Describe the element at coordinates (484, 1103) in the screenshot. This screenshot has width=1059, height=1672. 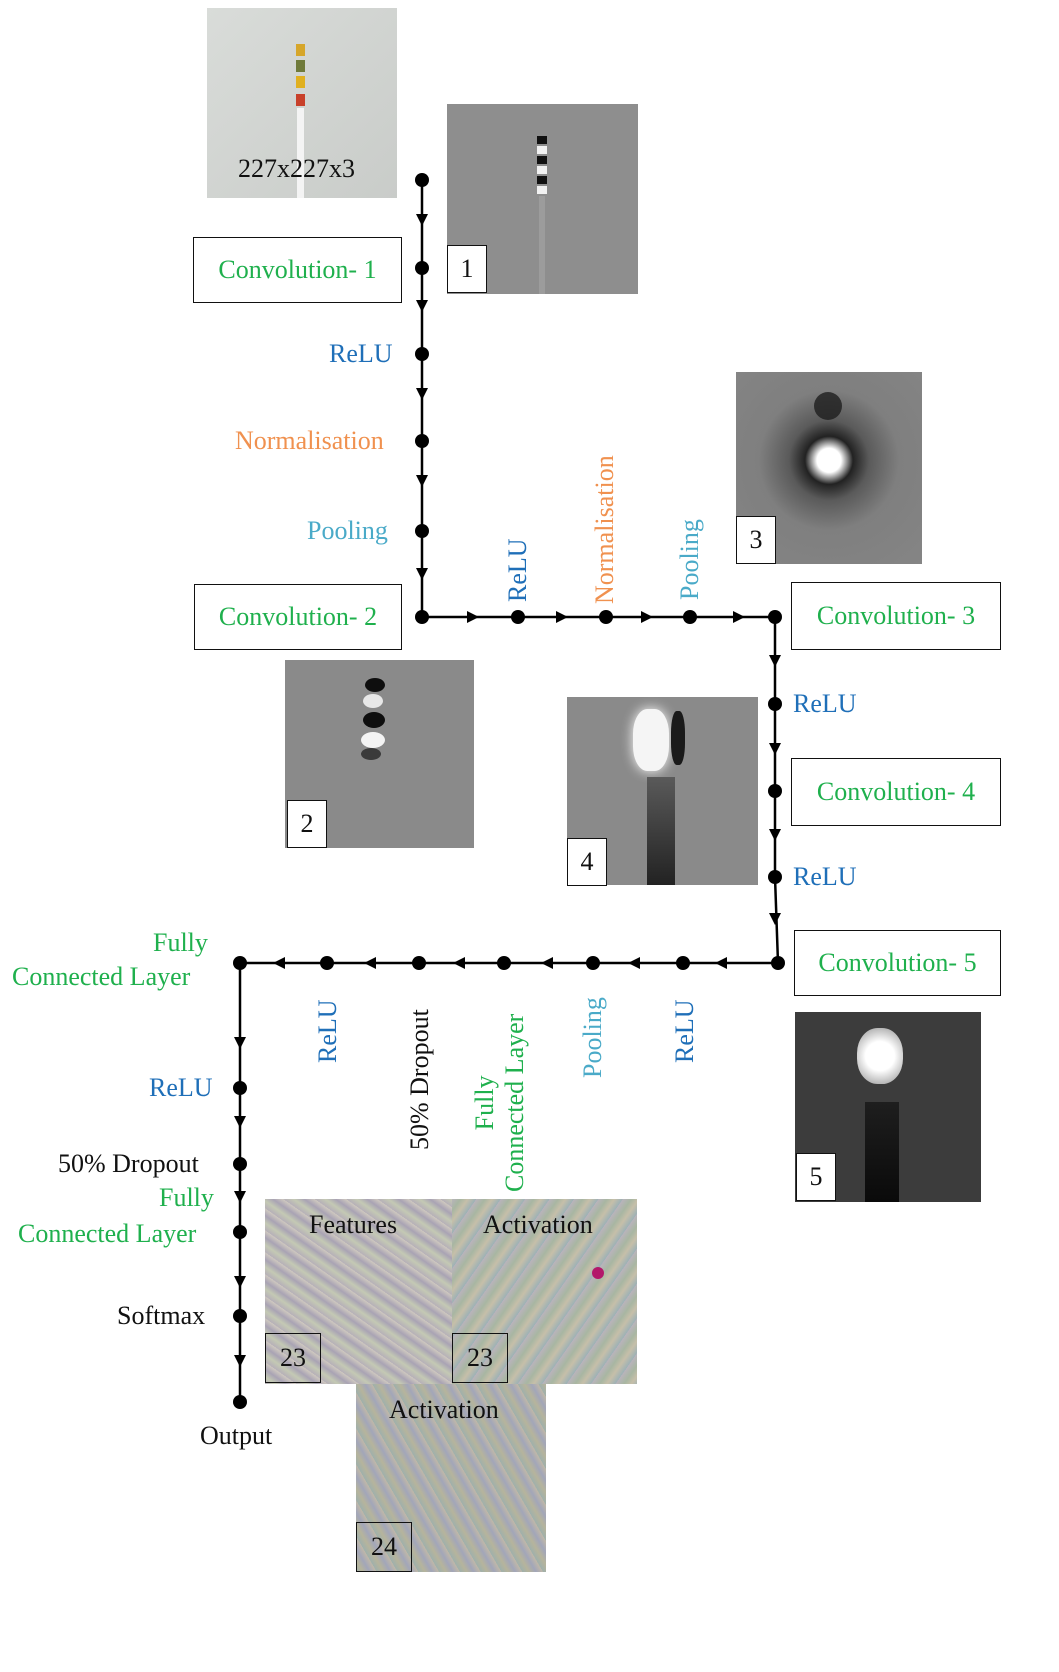
I see `fc-line1: Fully` at that location.